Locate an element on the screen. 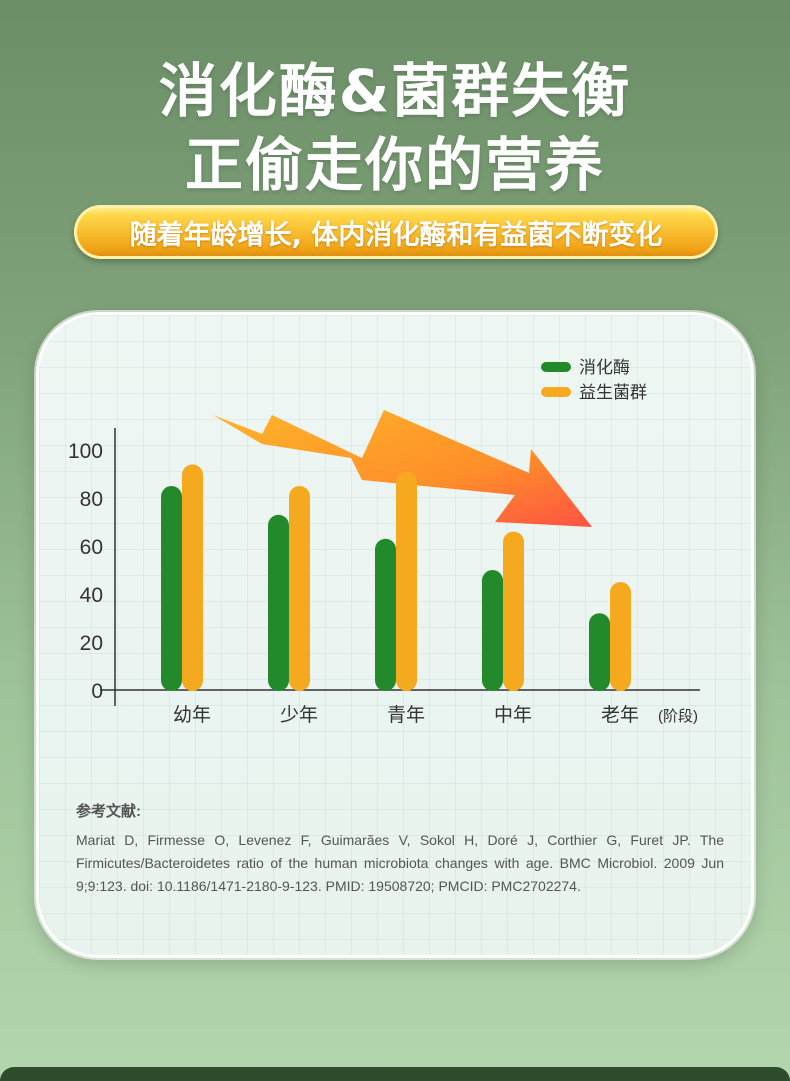 This screenshot has height=1081, width=790. x-unit-label: (阶段) is located at coordinates (678, 716).